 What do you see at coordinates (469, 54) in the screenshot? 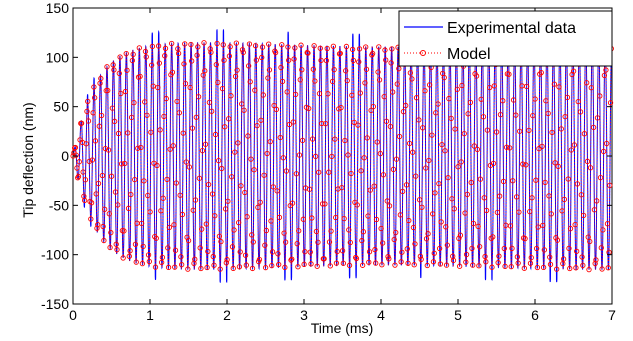
I see `legend-label-model: Model` at bounding box center [469, 54].